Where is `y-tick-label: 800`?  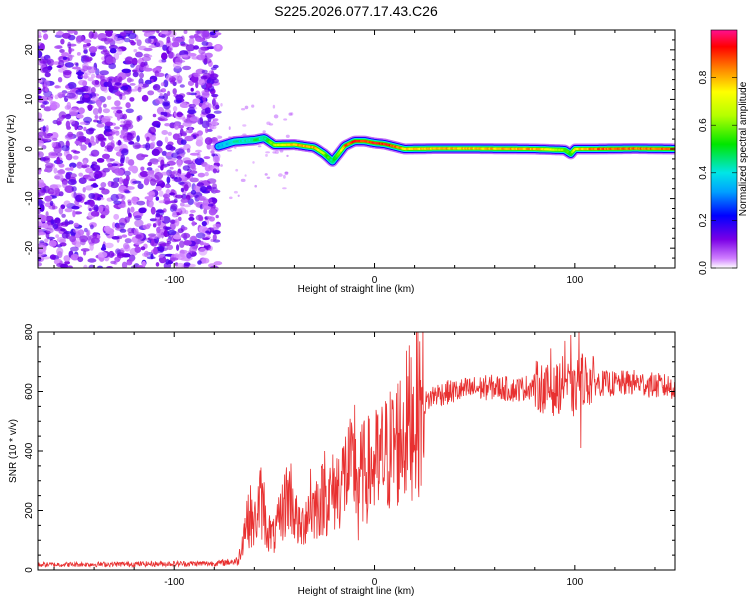
y-tick-label: 800 is located at coordinates (29, 331).